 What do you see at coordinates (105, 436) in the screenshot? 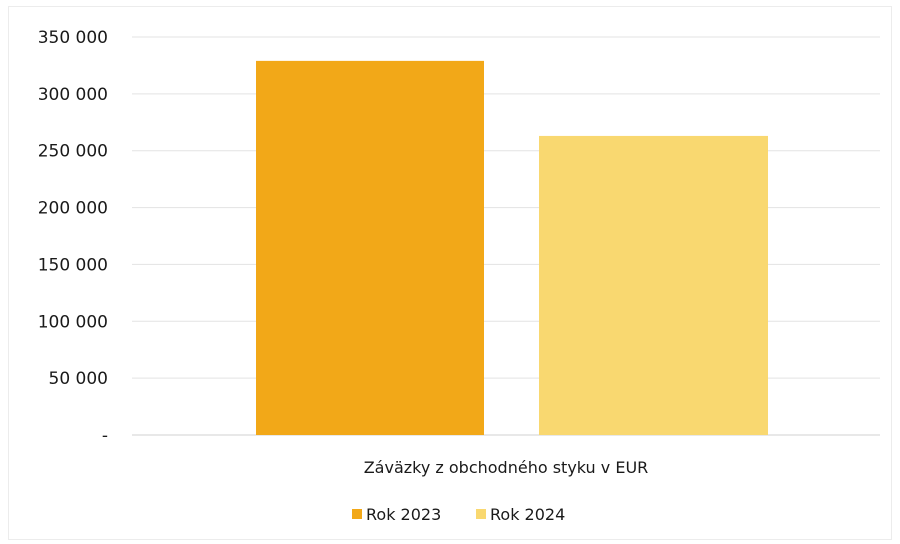
I see `y-tick-label: -` at bounding box center [105, 436].